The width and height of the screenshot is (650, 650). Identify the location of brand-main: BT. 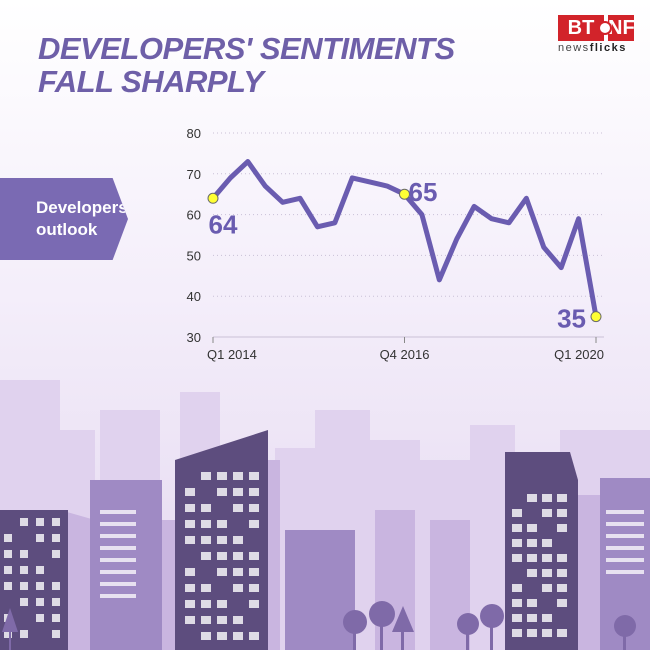
(581, 28).